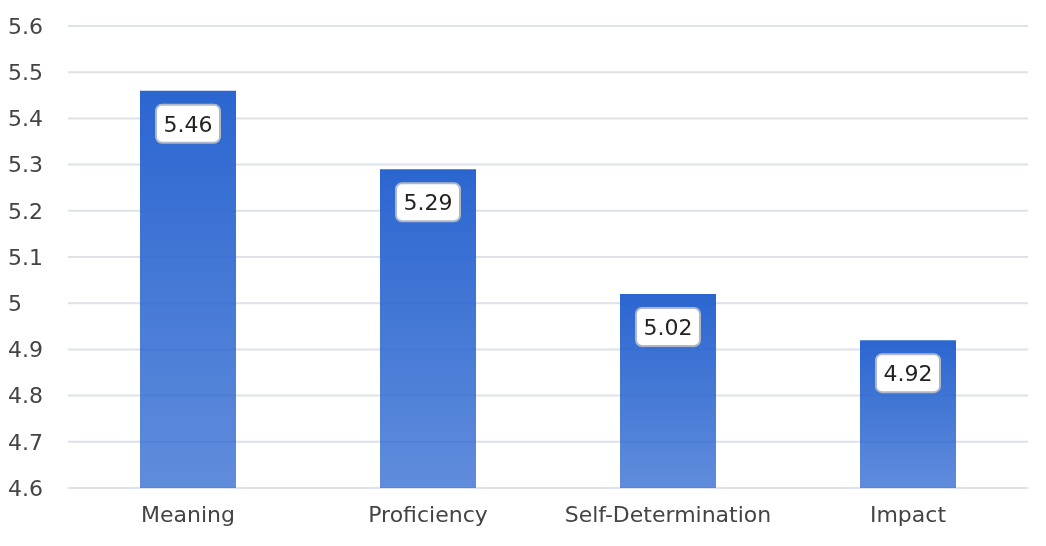 The image size is (1046, 546). I want to click on data-label: 5.02, so click(668, 327).